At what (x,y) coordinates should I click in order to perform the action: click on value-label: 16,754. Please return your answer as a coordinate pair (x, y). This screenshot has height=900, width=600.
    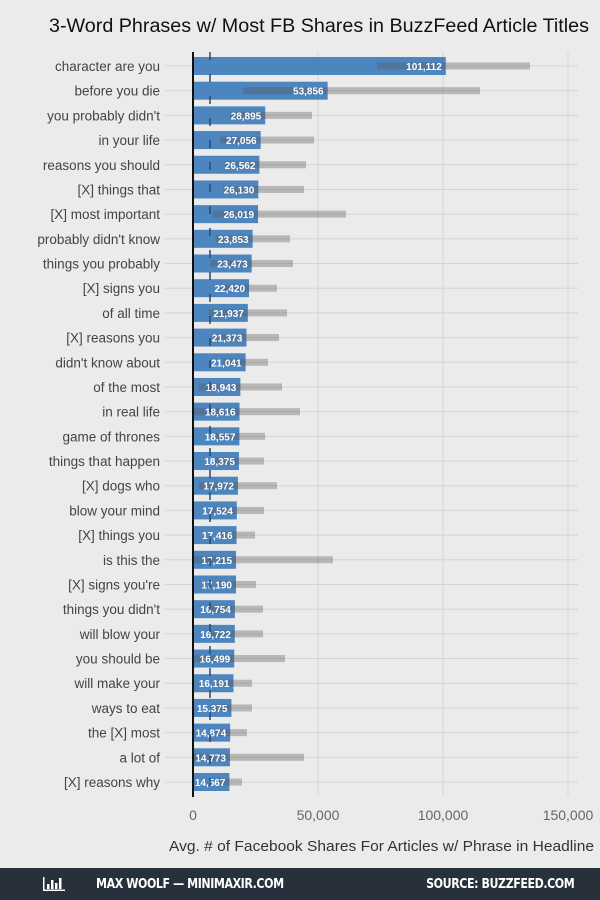
    Looking at the image, I should click on (215, 610).